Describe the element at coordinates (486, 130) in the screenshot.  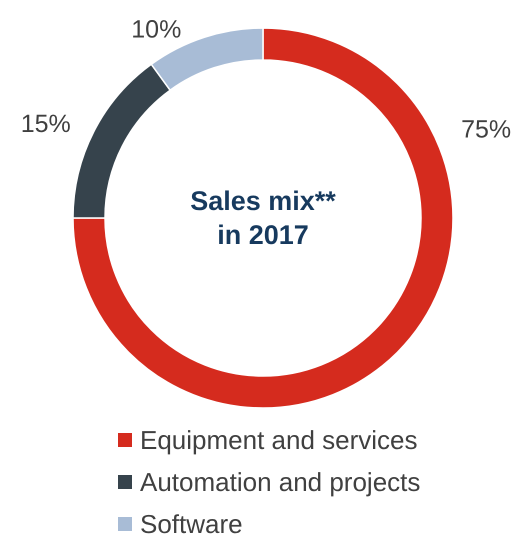
I see `data-label: 75%` at that location.